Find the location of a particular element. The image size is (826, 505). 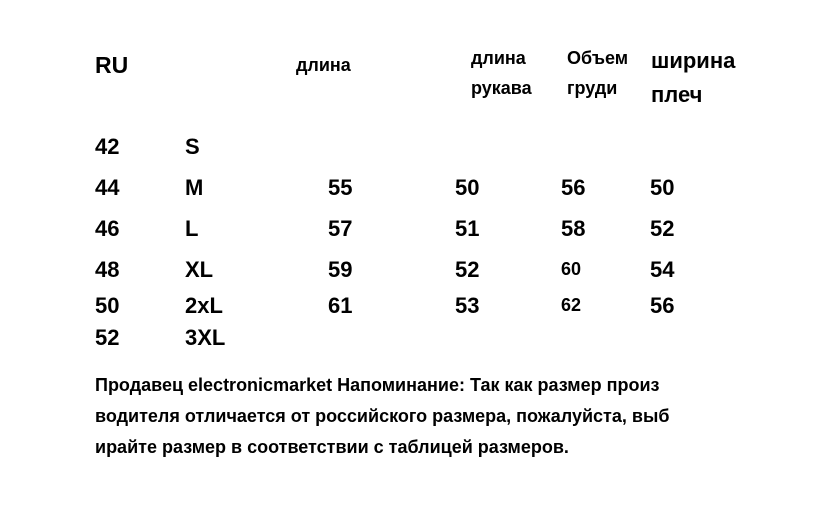

cell-ru: 52 is located at coordinates (107, 337).